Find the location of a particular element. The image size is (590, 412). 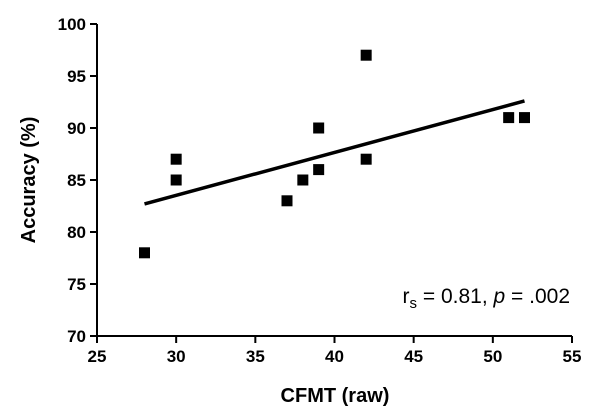

x-tick-label: 45 is located at coordinates (413, 356).